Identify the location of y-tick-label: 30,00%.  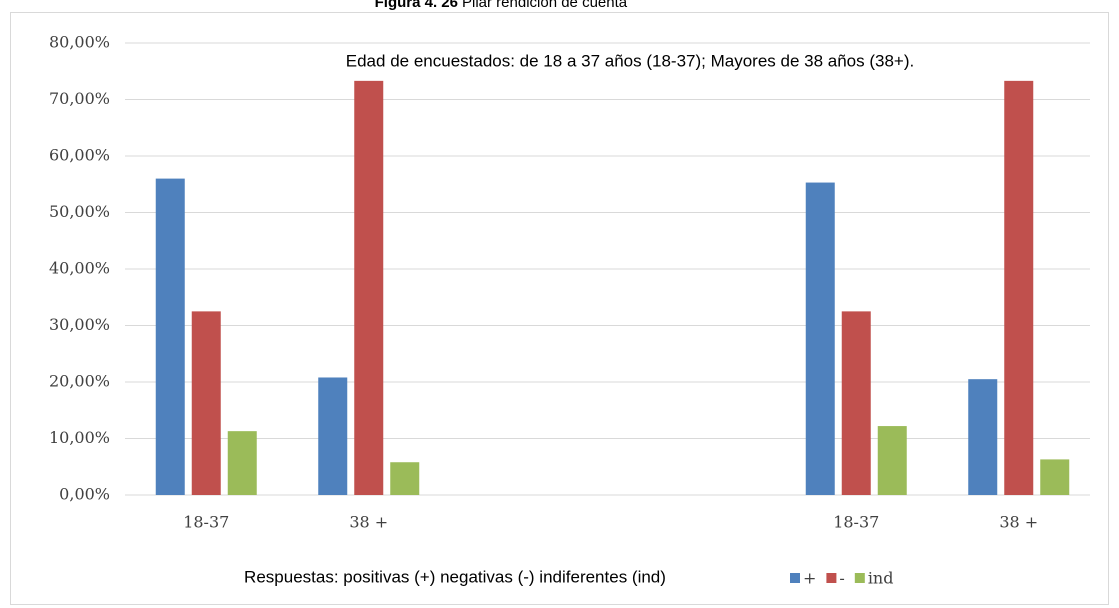
(79, 324).